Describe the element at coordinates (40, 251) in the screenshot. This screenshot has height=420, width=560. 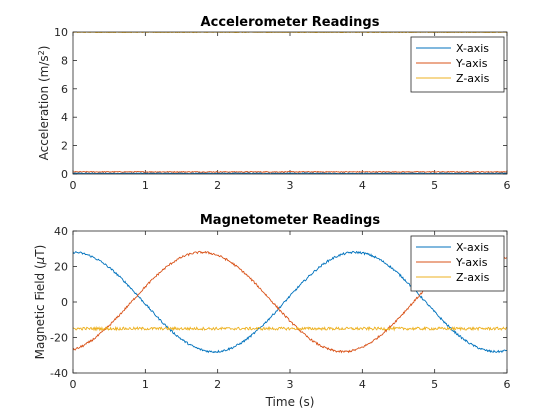
I see `magnetometer-ylabel-tail: T)` at that location.